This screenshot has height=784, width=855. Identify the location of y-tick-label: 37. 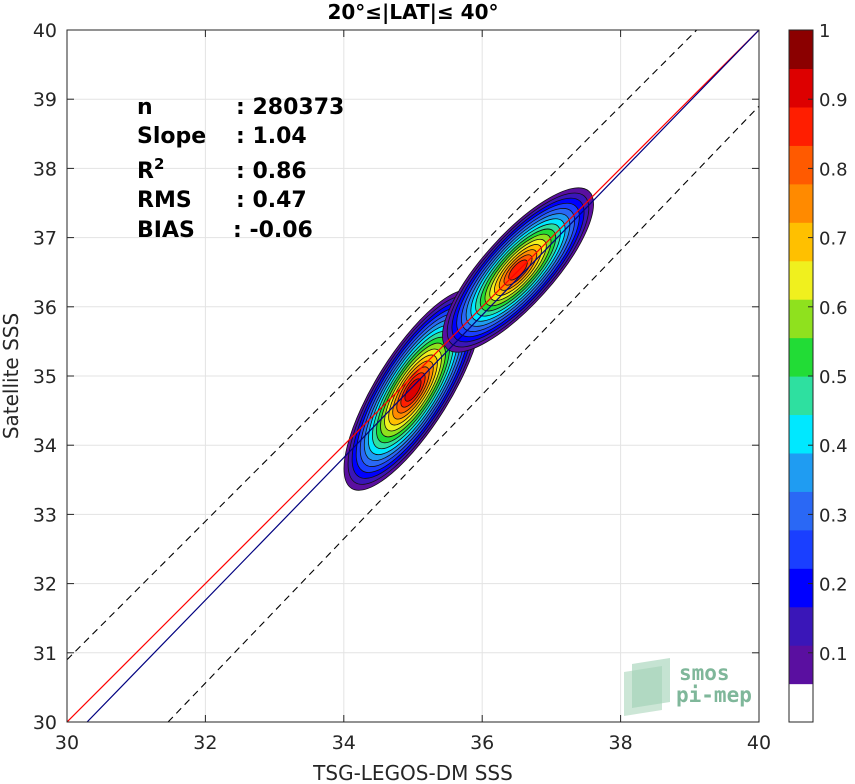
(45, 239).